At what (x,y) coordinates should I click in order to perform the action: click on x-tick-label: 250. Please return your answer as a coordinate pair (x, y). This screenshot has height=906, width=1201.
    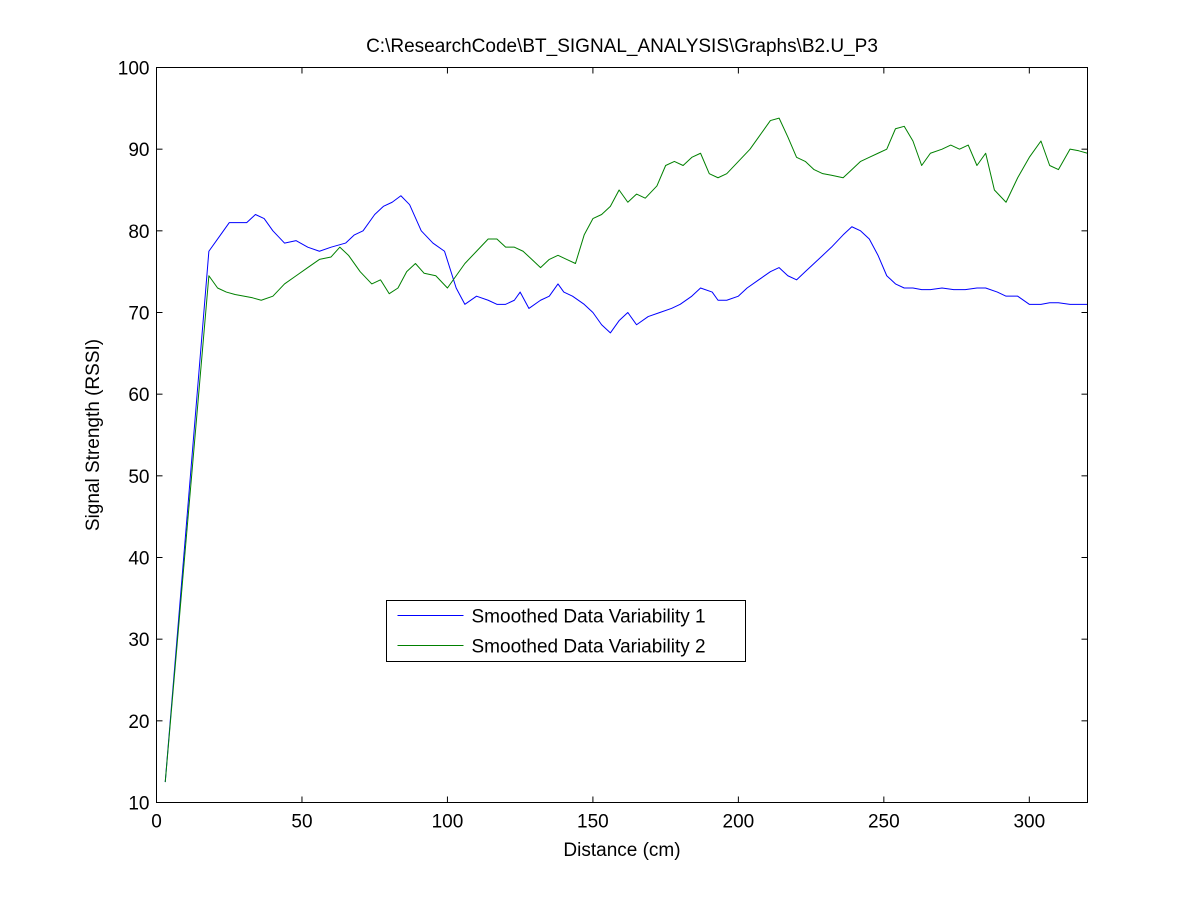
    Looking at the image, I should click on (884, 822).